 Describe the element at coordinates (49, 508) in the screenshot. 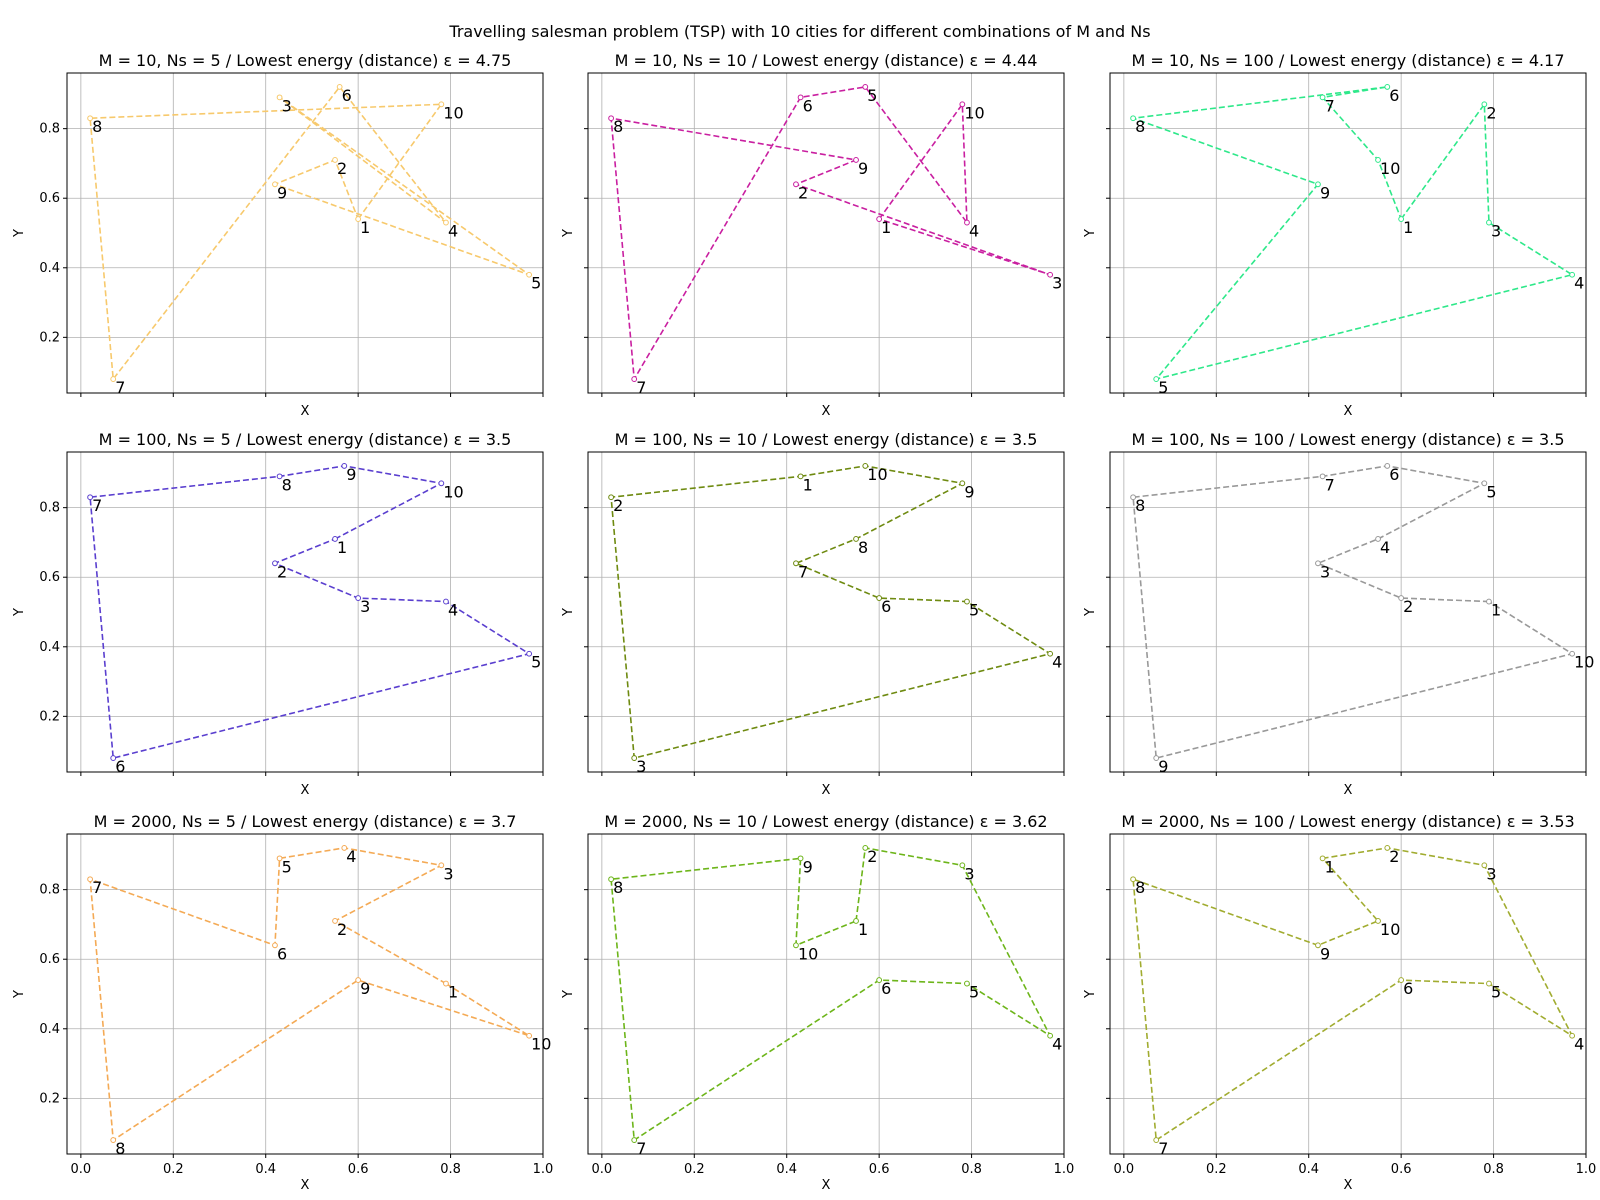

I see `y-tick-label: 0.8` at that location.